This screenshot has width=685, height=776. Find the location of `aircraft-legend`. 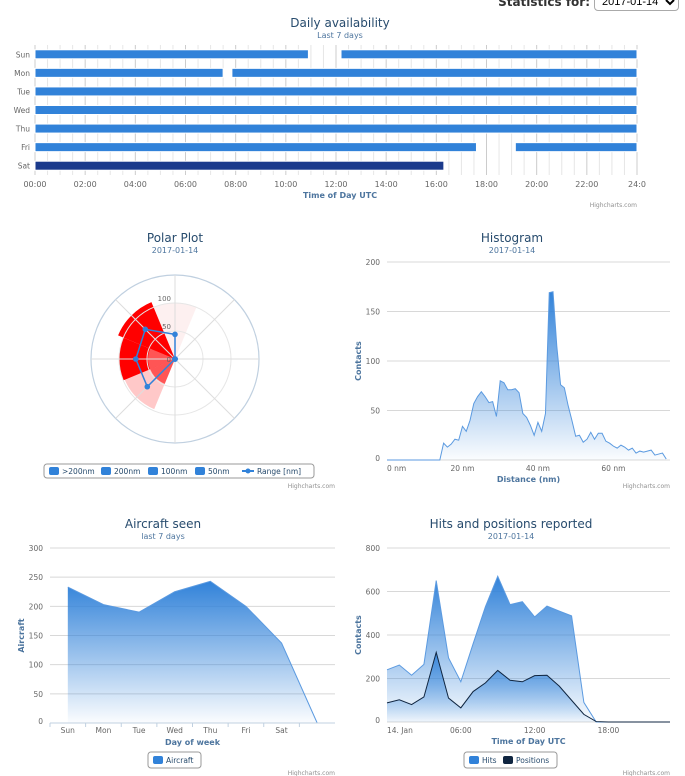

aircraft-legend is located at coordinates (174, 760).